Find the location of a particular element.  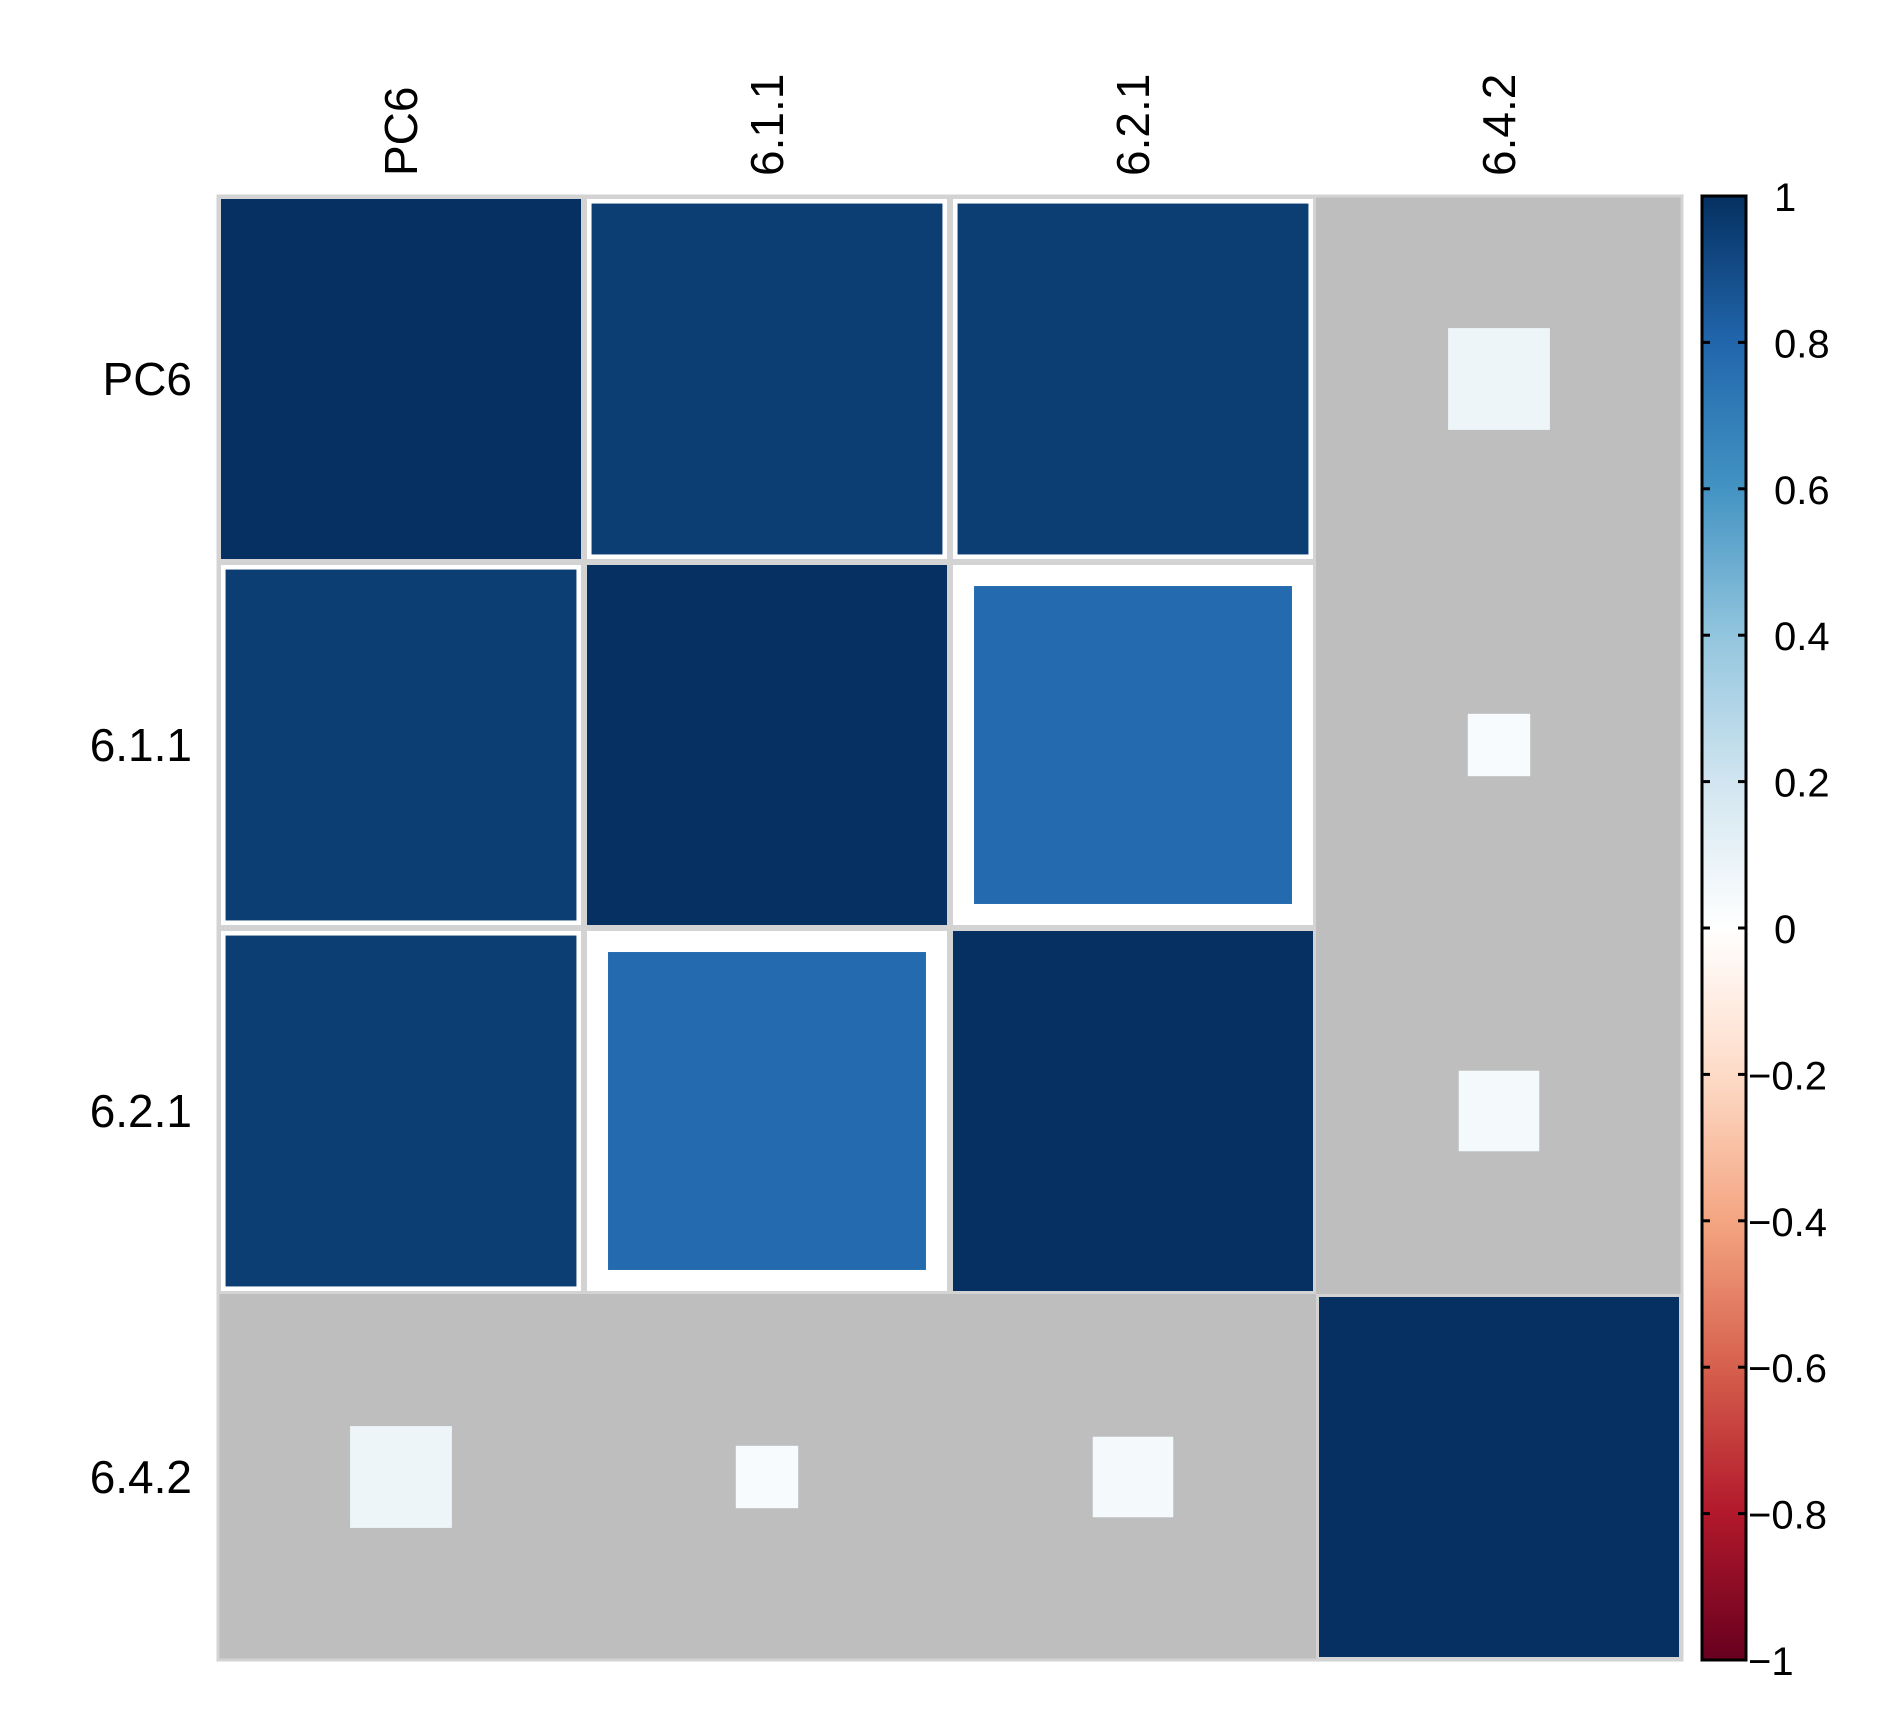

cell-PC6-6.2.1 is located at coordinates (1133, 379).